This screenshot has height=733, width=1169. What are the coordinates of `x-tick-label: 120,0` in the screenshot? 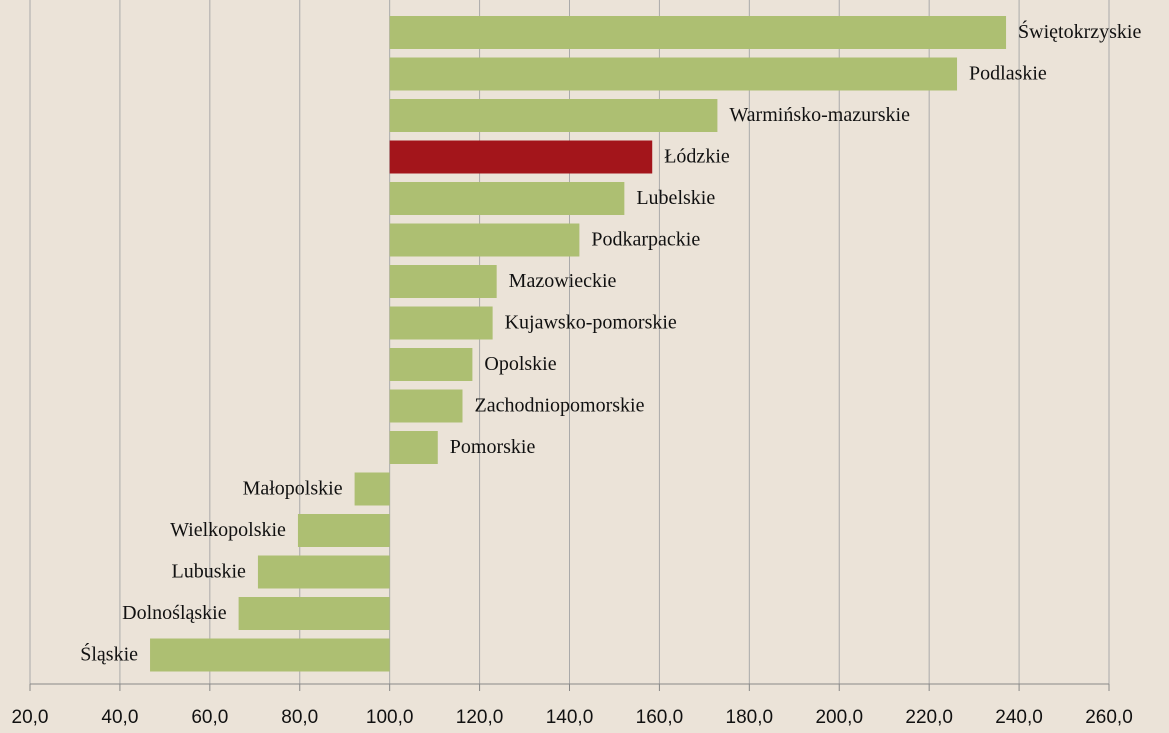 It's located at (480, 717).